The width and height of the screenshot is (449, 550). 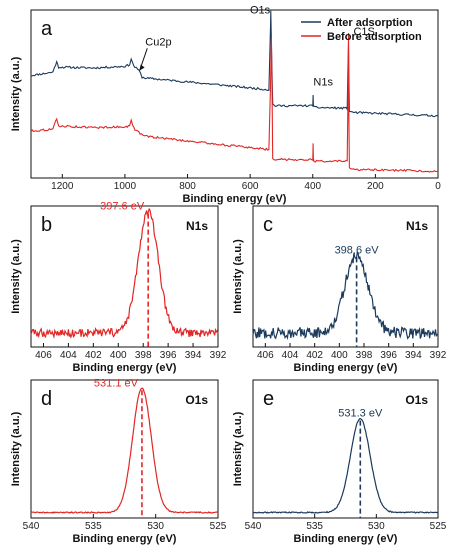 I want to click on peak-value-label: 531.1 eV, so click(x=116, y=383).